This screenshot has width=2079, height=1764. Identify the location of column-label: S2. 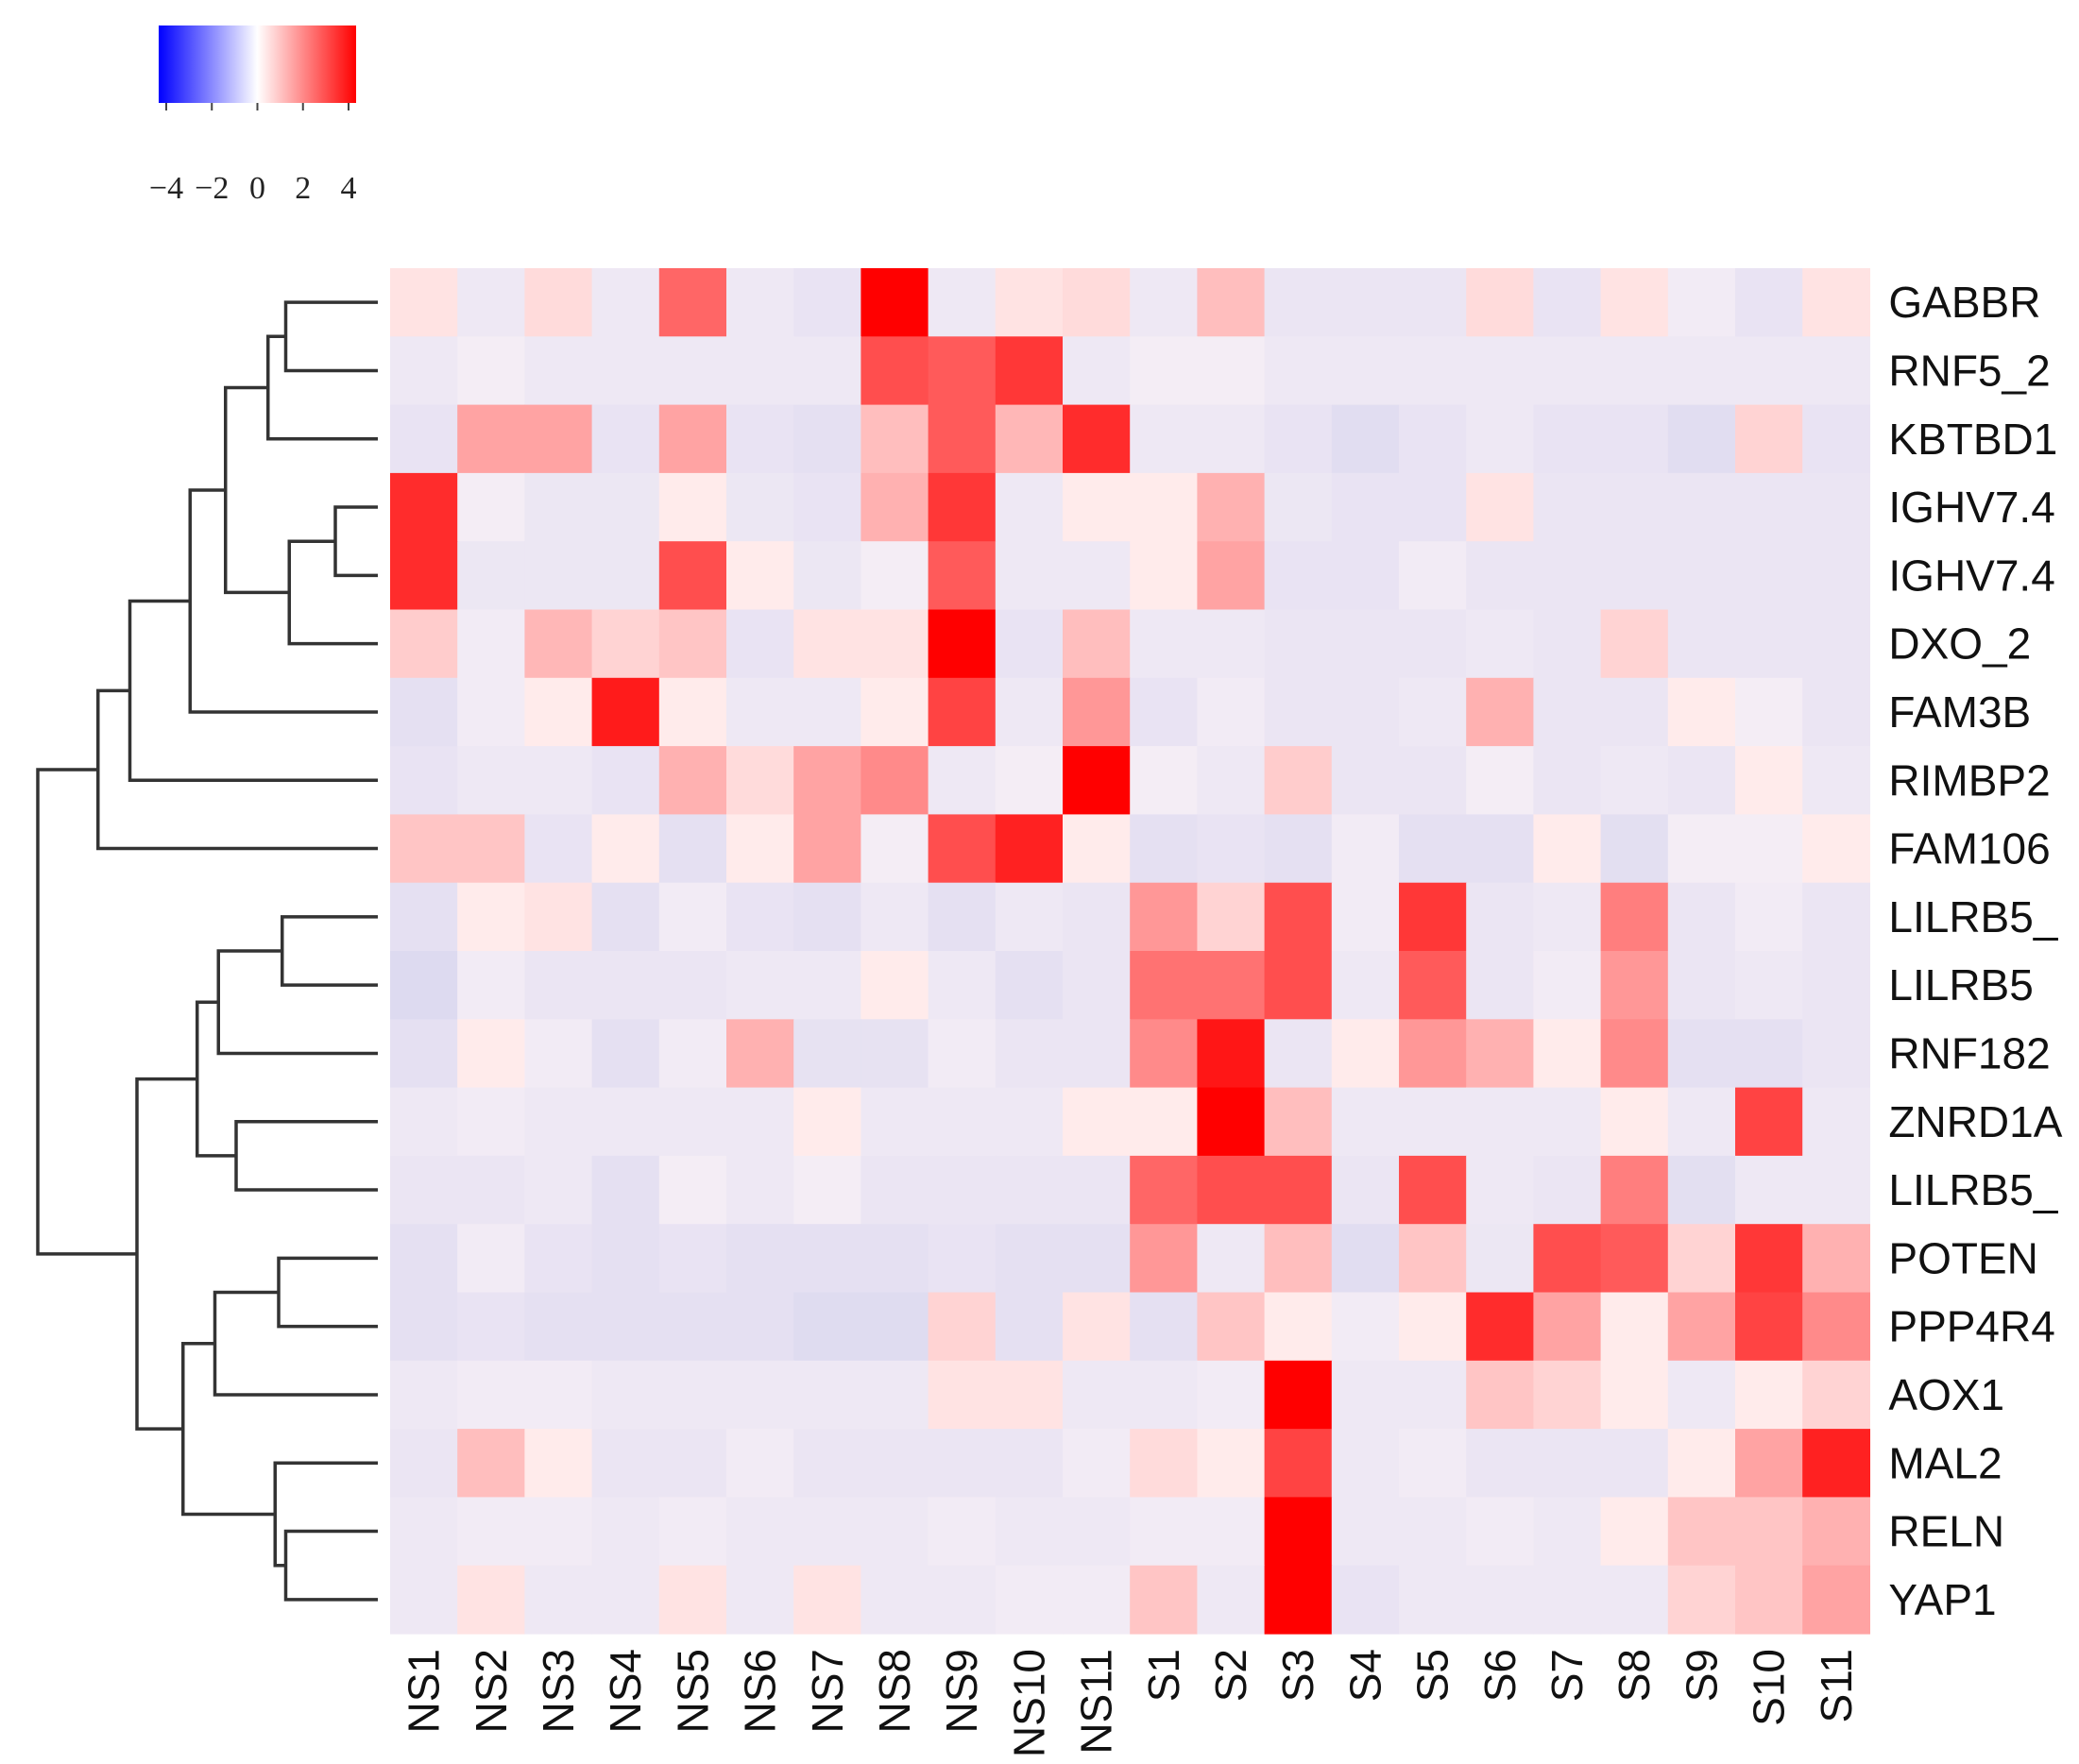
(1230, 1675).